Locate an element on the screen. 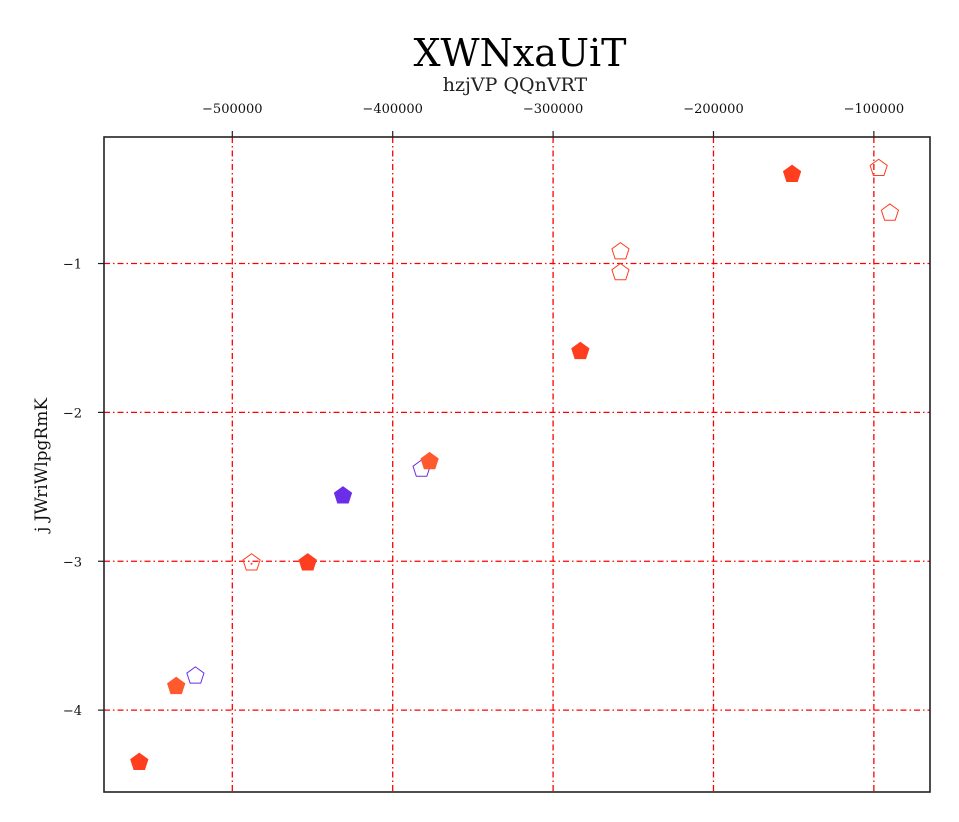 The width and height of the screenshot is (959, 822). chart-title: XWNxaUiT is located at coordinates (520, 53).